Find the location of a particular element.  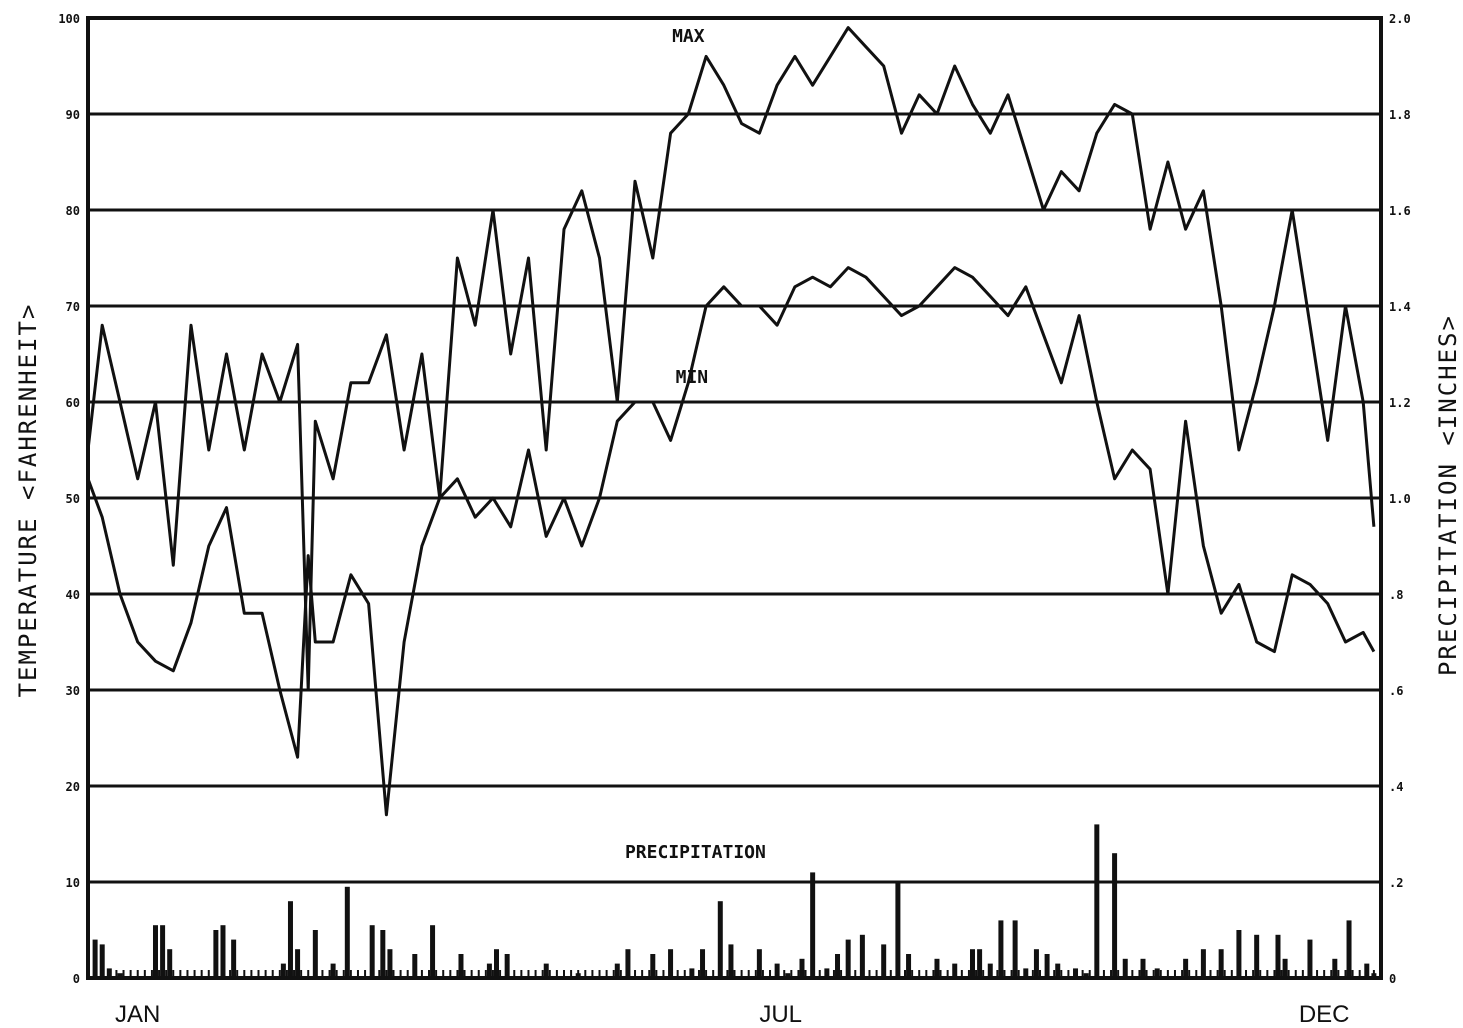

y-tick-label-left: 100 is located at coordinates (69, 19).